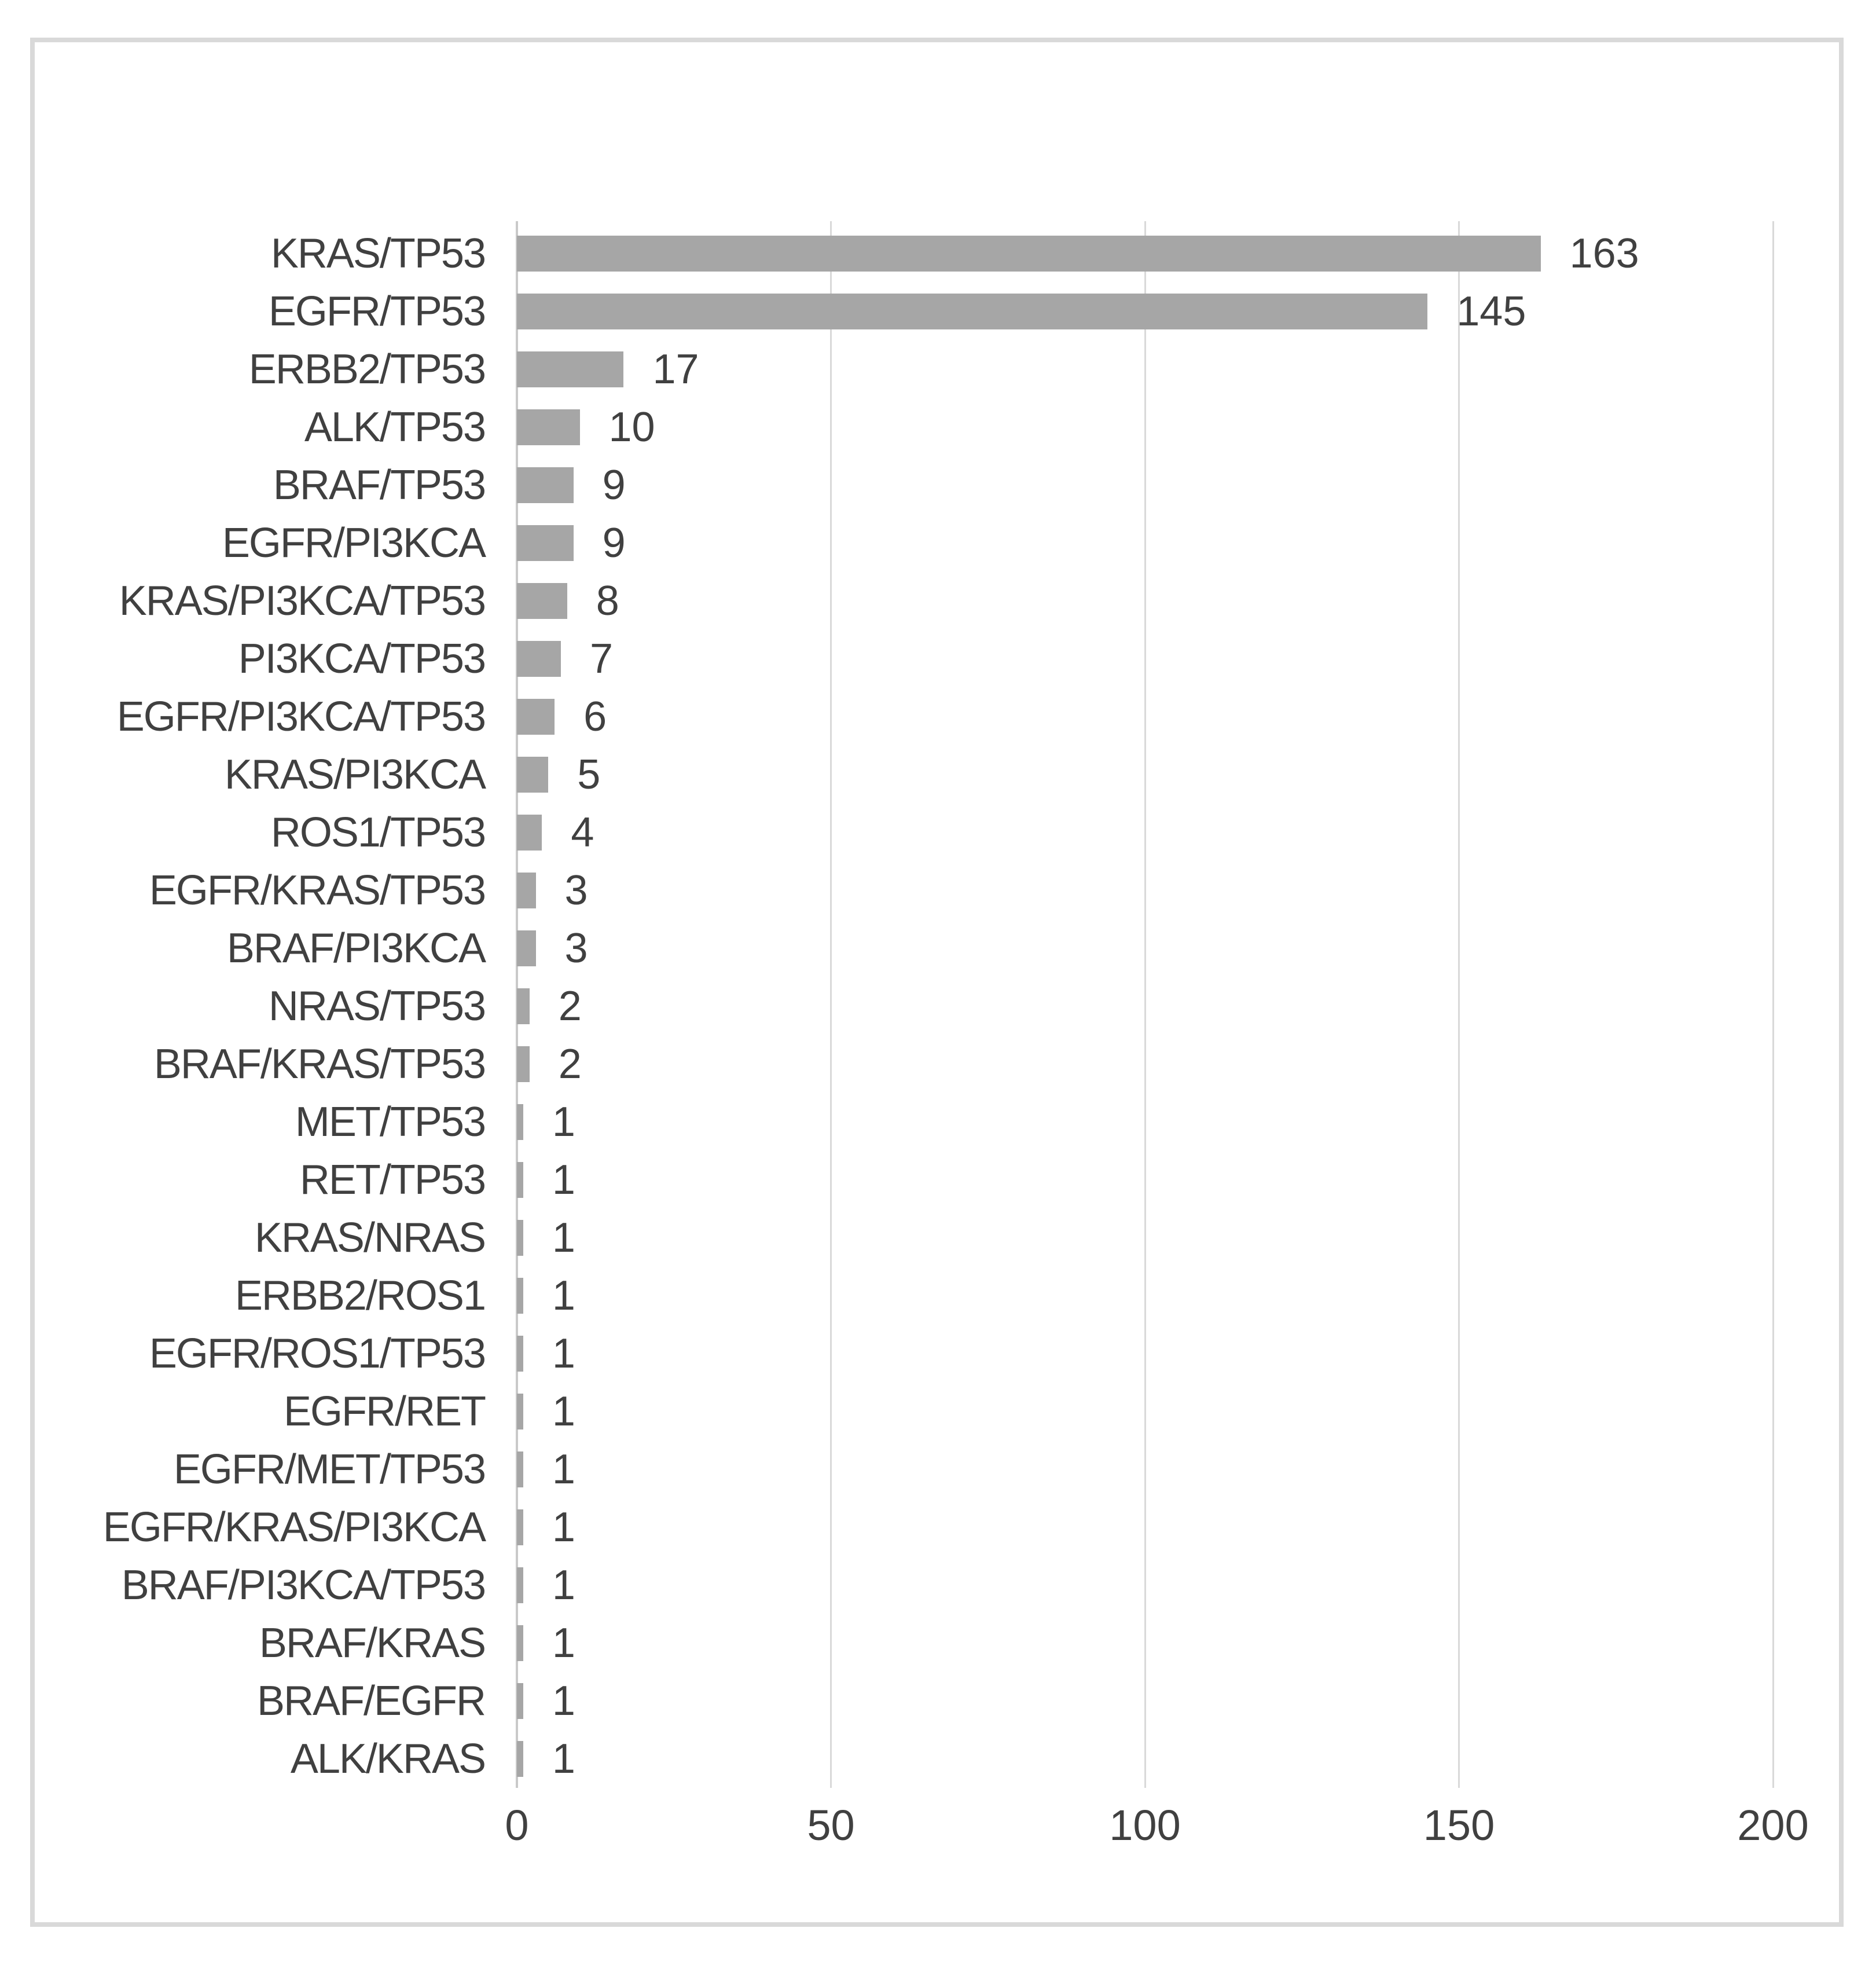 Image resolution: width=1876 pixels, height=1961 pixels. Describe the element at coordinates (595, 717) in the screenshot. I see `value-label: 6` at that location.